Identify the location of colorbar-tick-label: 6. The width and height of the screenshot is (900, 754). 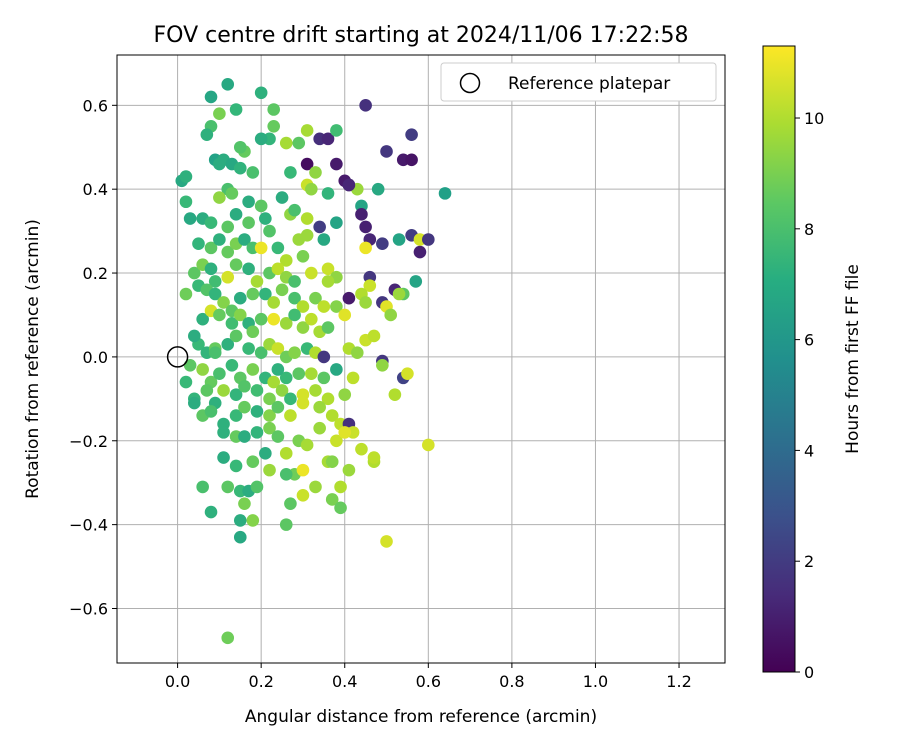
(809, 340).